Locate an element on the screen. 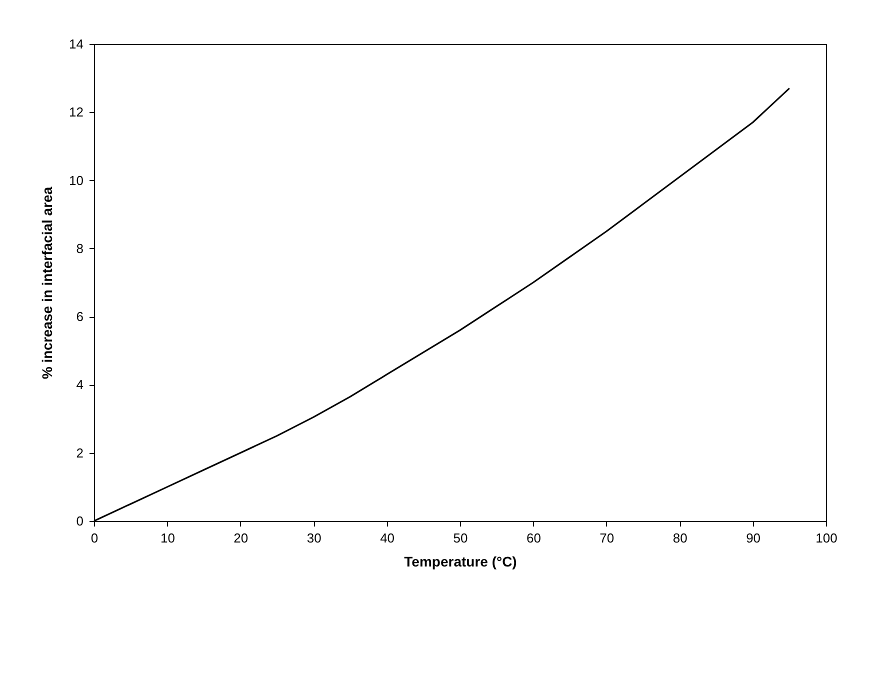 This screenshot has height=687, width=882. x-tick-label: 60 is located at coordinates (533, 538).